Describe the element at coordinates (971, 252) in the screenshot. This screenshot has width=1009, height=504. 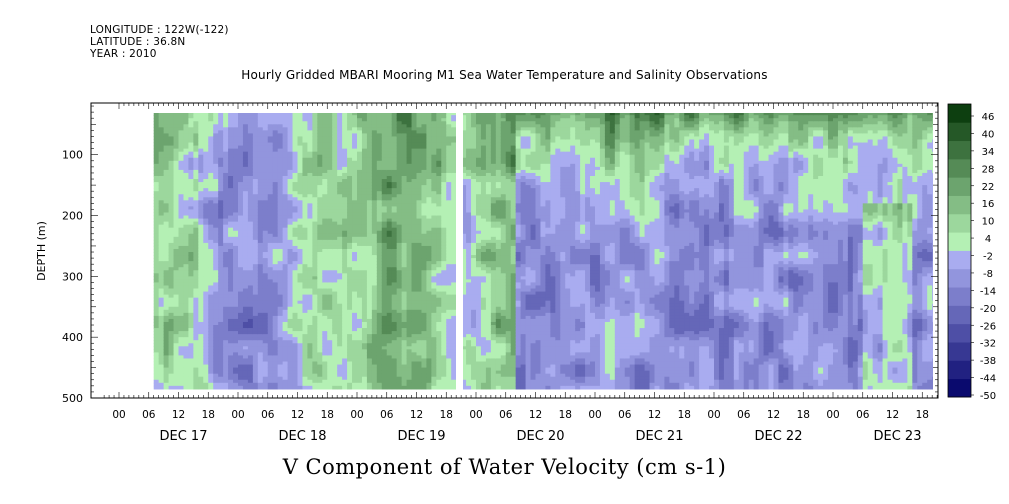
I see `colorbar: 46 40 34 28 22 16 10 4 -2 -8 -14 -20 -26 -32 -38 -44 -50` at that location.